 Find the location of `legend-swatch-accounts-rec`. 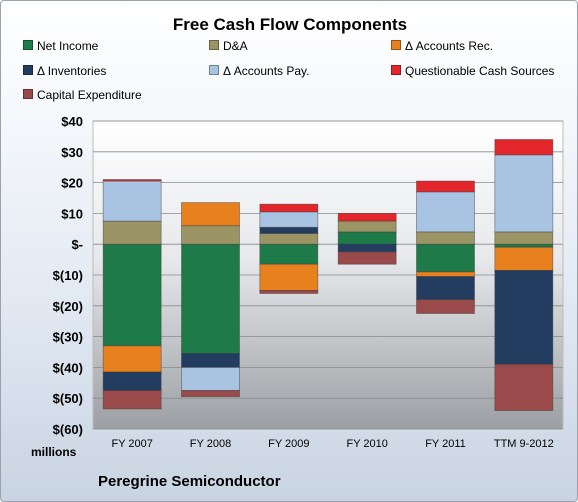

legend-swatch-accounts-rec is located at coordinates (396, 45).